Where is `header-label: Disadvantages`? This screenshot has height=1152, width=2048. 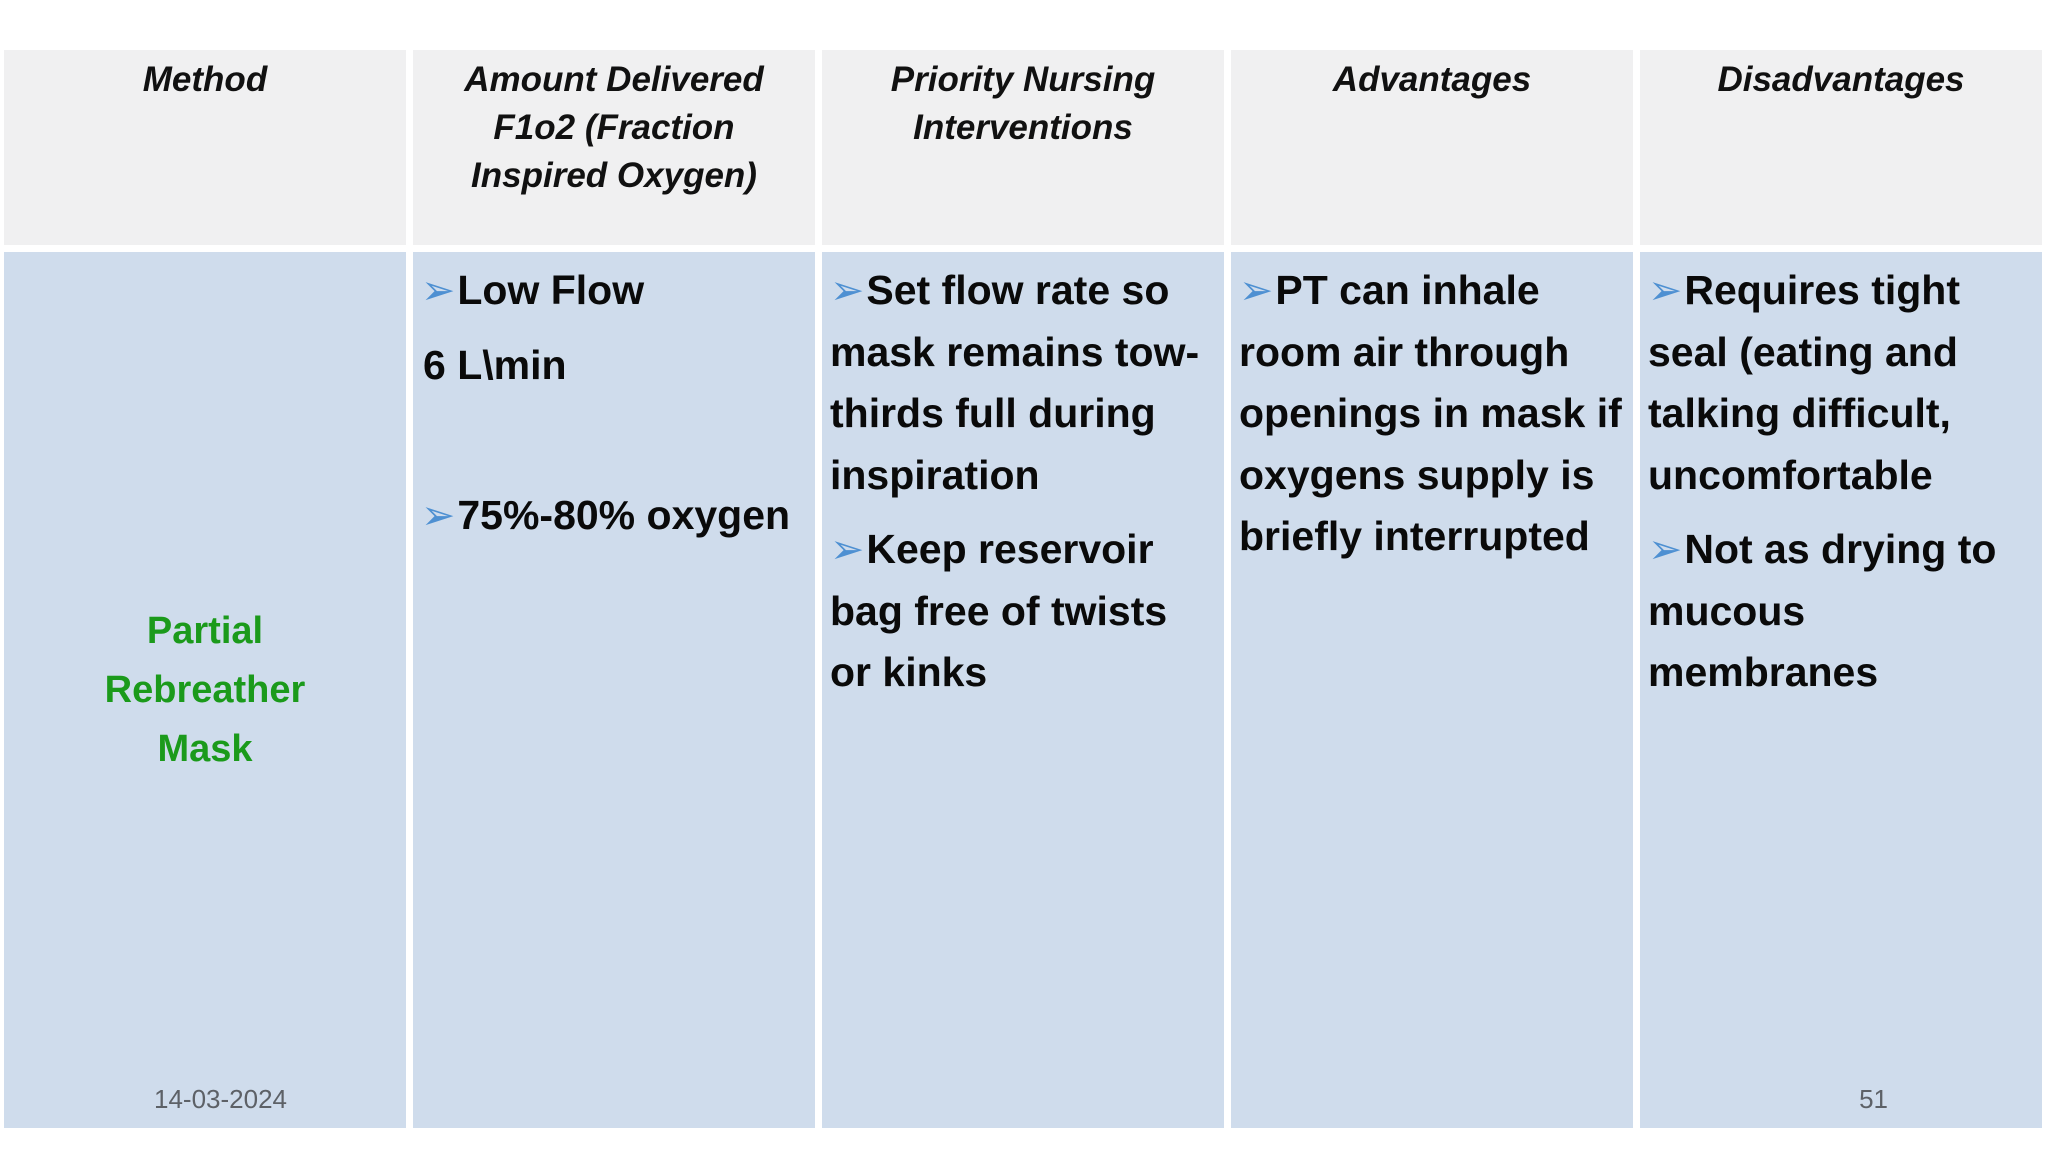 header-label: Disadvantages is located at coordinates (1841, 79).